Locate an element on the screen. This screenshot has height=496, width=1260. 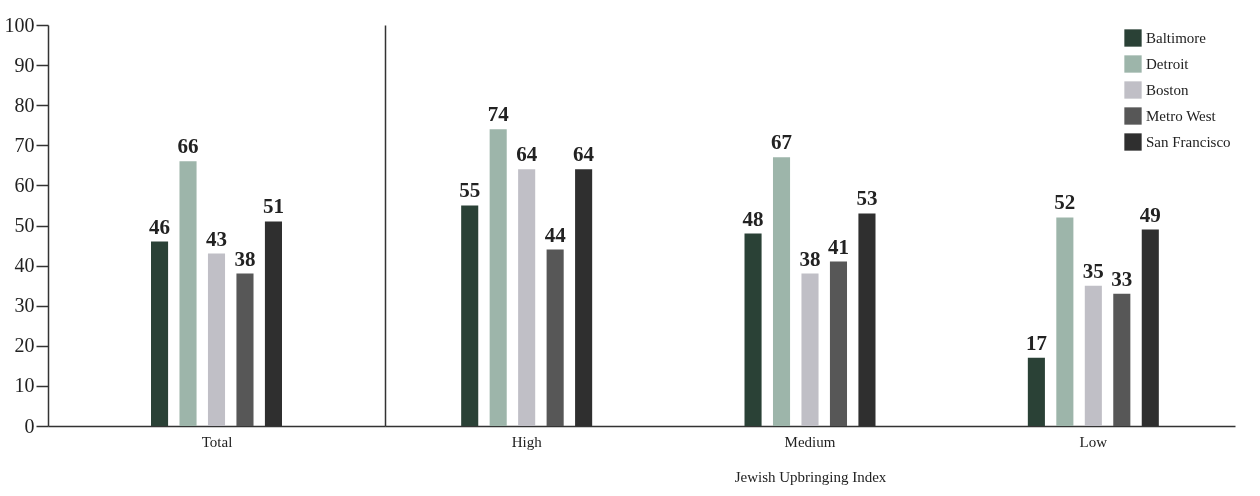
data-label: 35 is located at coordinates (1093, 270).